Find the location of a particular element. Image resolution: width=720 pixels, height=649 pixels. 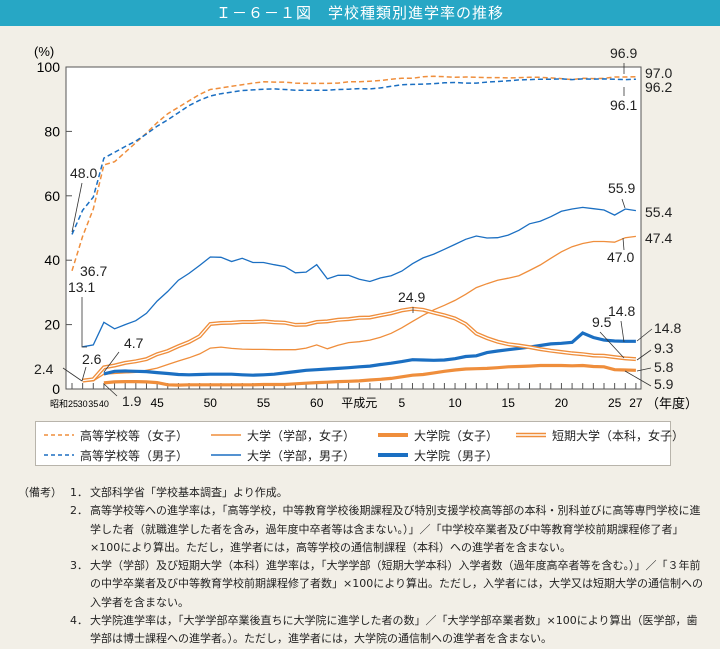

x-tick-label: 60 is located at coordinates (317, 403).